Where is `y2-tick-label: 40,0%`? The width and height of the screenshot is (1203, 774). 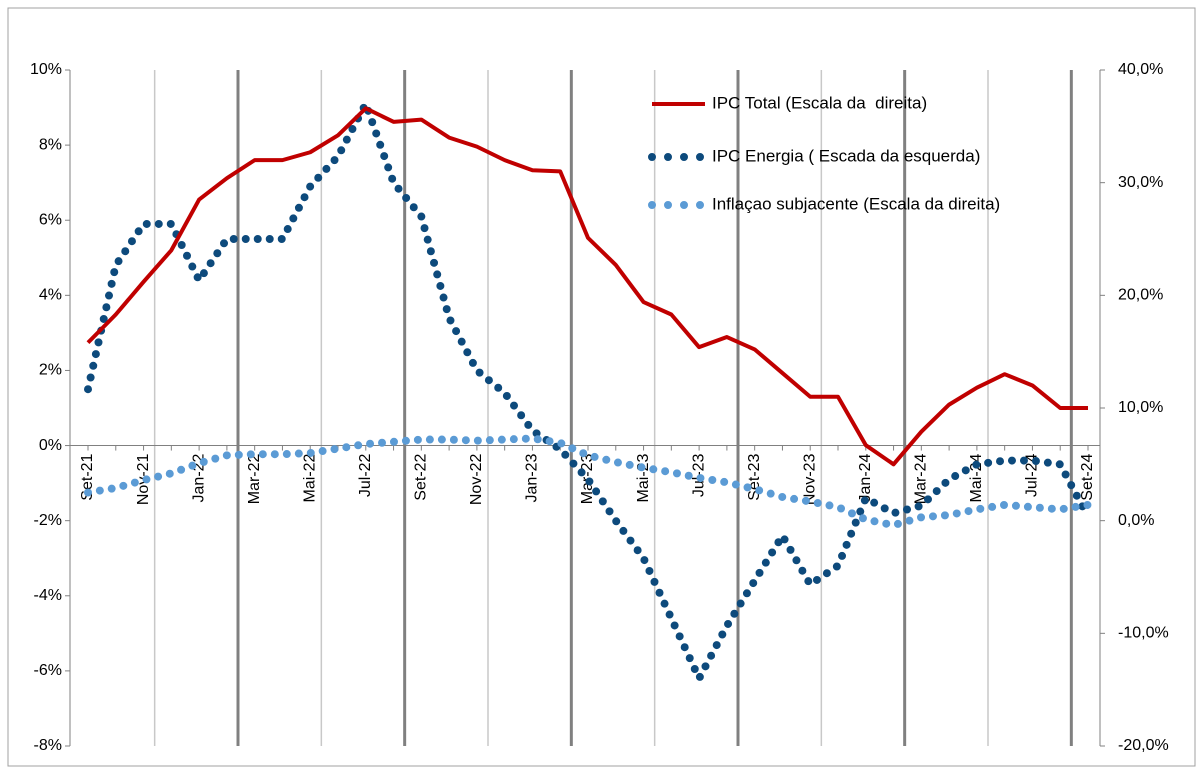
y2-tick-label: 40,0% is located at coordinates (1140, 69).